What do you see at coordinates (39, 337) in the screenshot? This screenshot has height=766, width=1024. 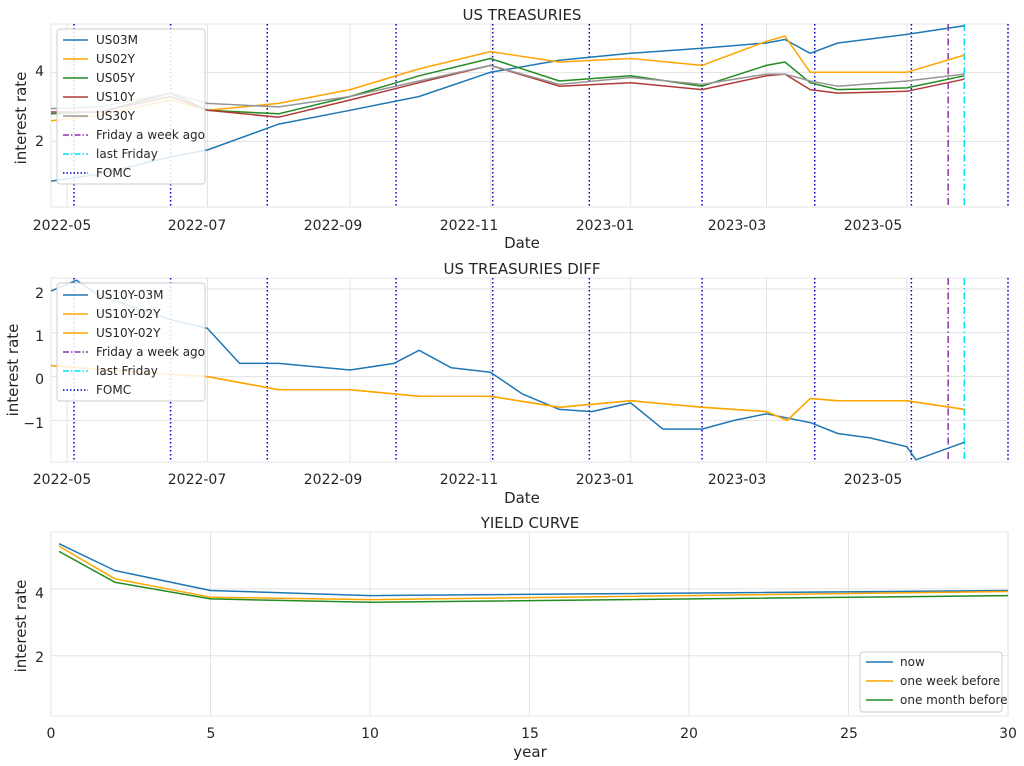 I see `y-tick-label: 1` at bounding box center [39, 337].